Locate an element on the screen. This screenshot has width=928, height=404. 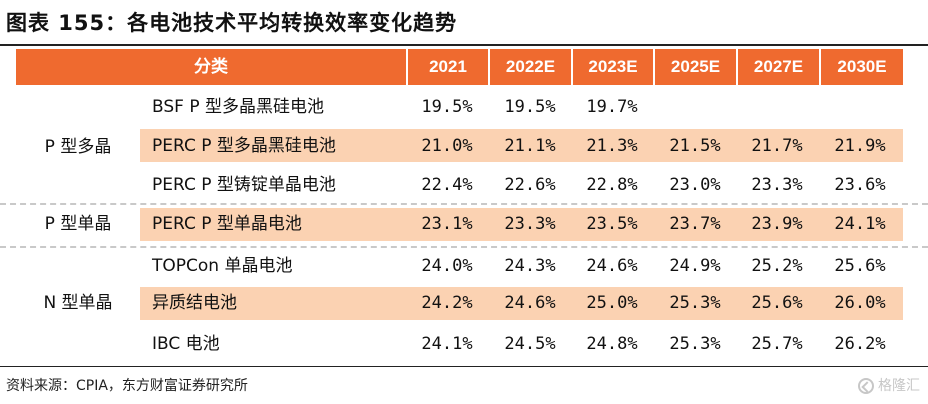
cell-2025e is located at coordinates (695, 107).